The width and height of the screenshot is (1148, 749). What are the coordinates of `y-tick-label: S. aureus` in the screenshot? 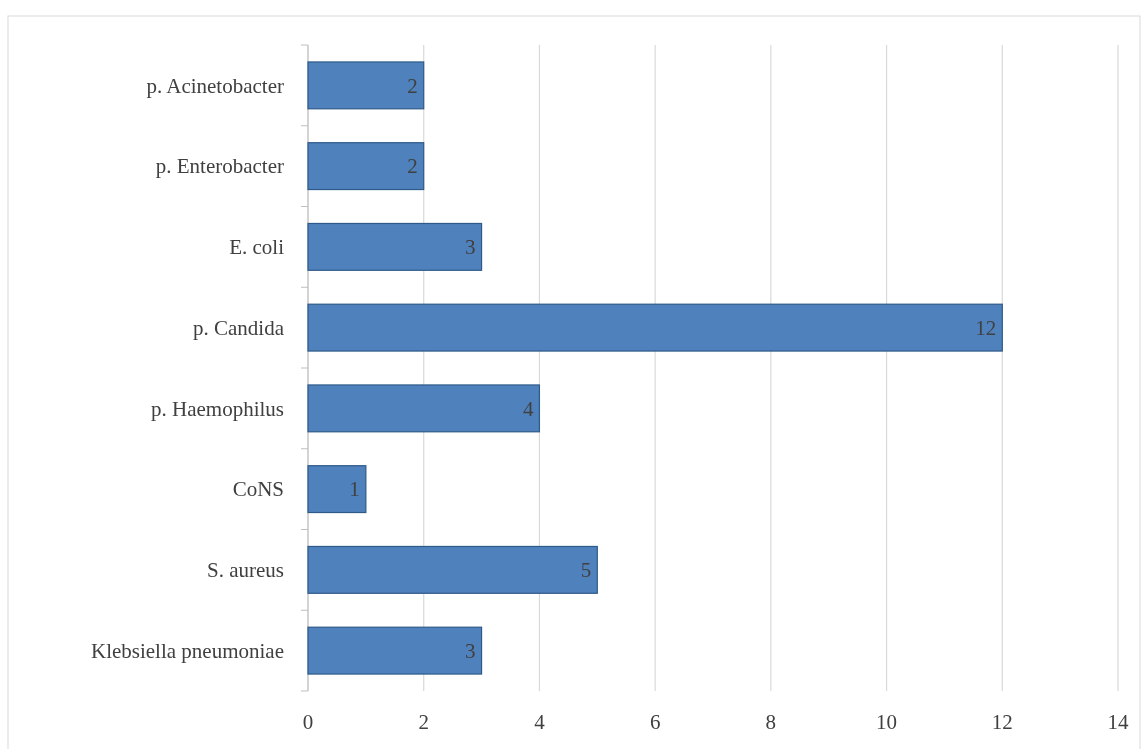 It's located at (245, 570).